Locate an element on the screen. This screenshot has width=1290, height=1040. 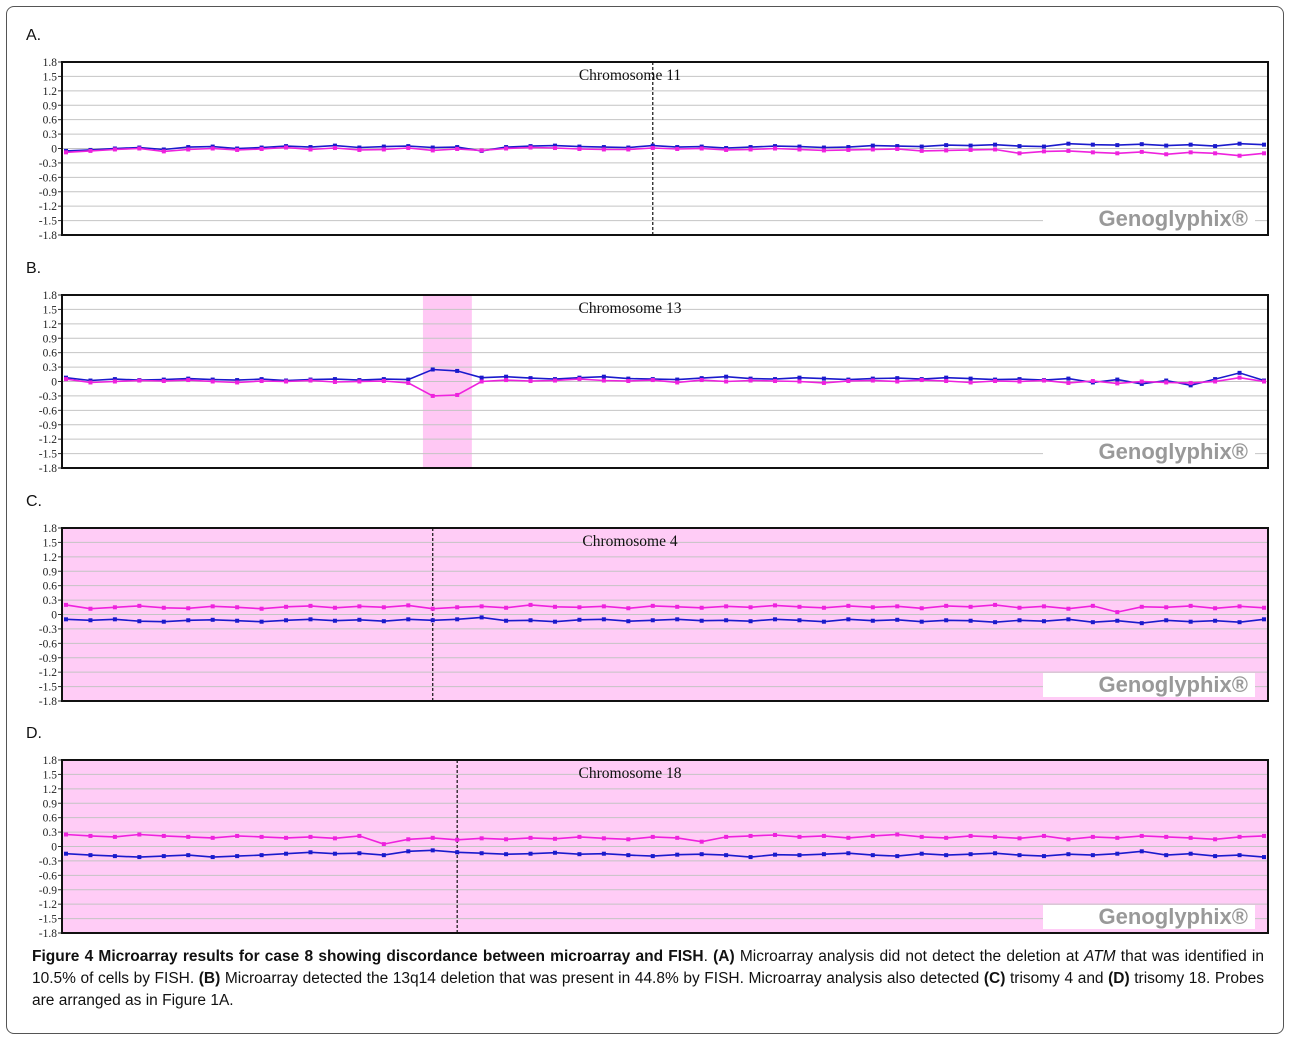
watermark: Genoglyphix® is located at coordinates (1173, 684).